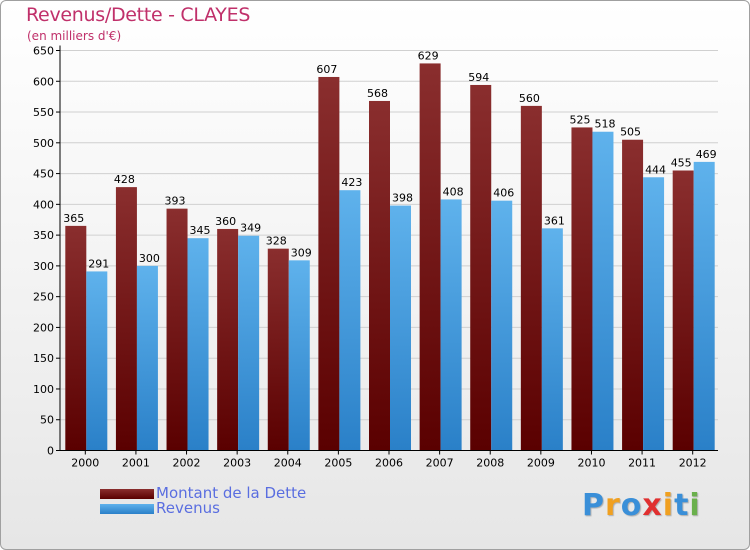 The height and width of the screenshot is (550, 750). What do you see at coordinates (704, 306) in the screenshot?
I see `bar-revenus-2012` at bounding box center [704, 306].